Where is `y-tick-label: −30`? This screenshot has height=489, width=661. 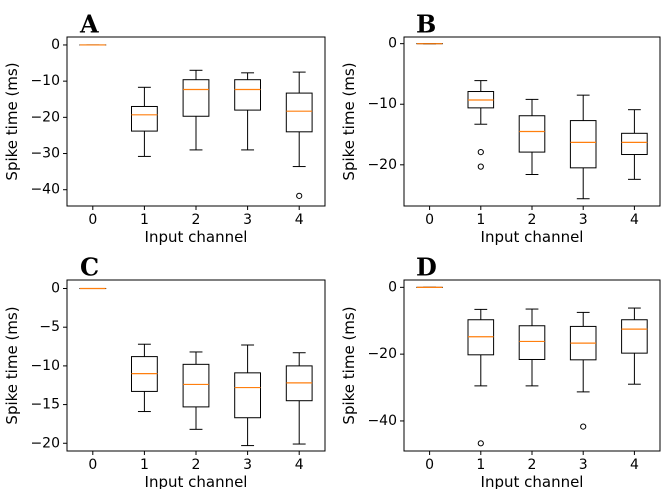 y-tick-label: −30 is located at coordinates (45, 154).